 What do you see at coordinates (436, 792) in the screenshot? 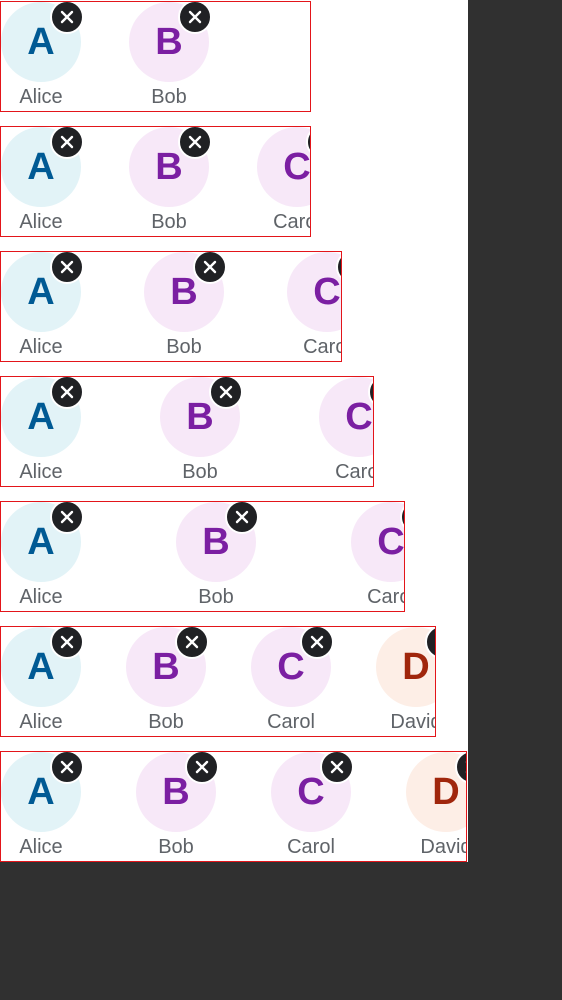
I see `avatar: D` at bounding box center [436, 792].